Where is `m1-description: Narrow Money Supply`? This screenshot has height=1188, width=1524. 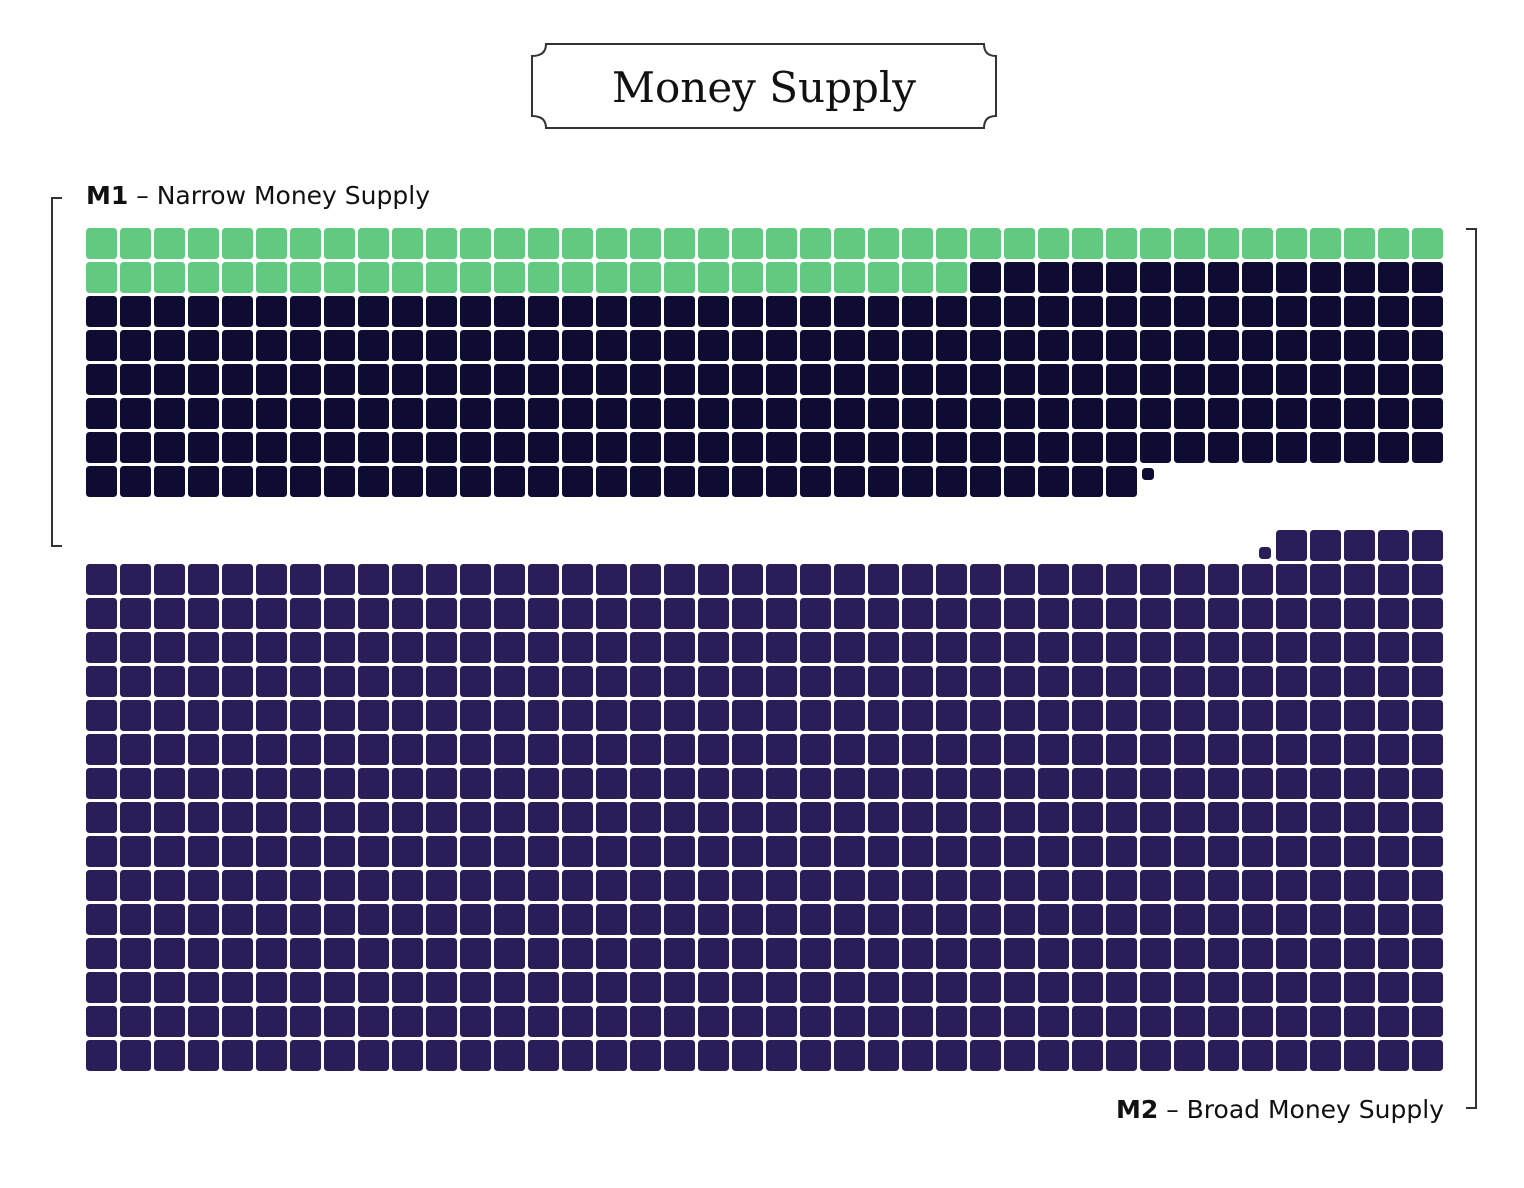
m1-description: Narrow Money Supply is located at coordinates (294, 195).